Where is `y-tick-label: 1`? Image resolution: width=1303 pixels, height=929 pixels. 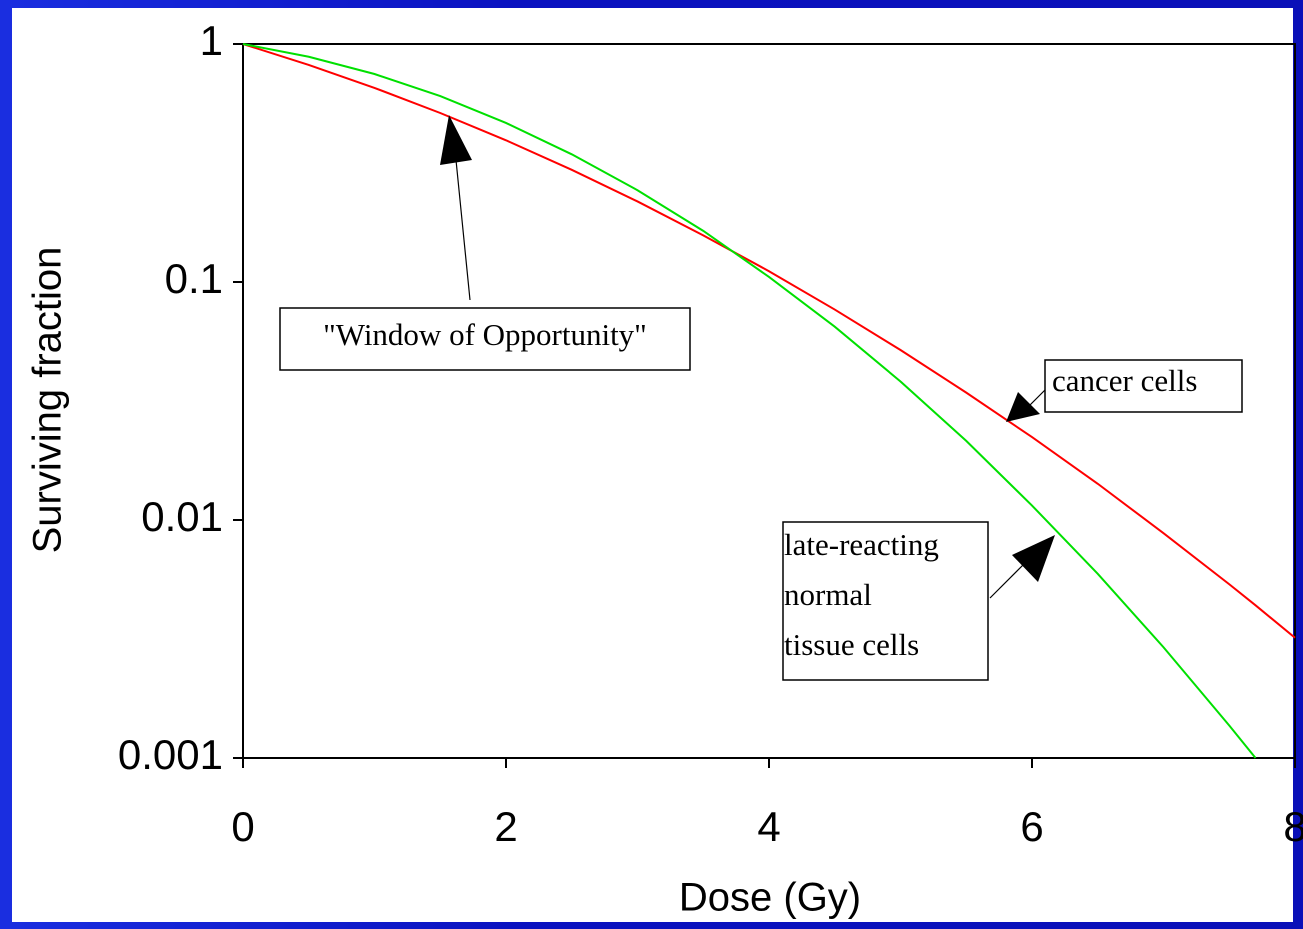
y-tick-label: 1 is located at coordinates (211, 40).